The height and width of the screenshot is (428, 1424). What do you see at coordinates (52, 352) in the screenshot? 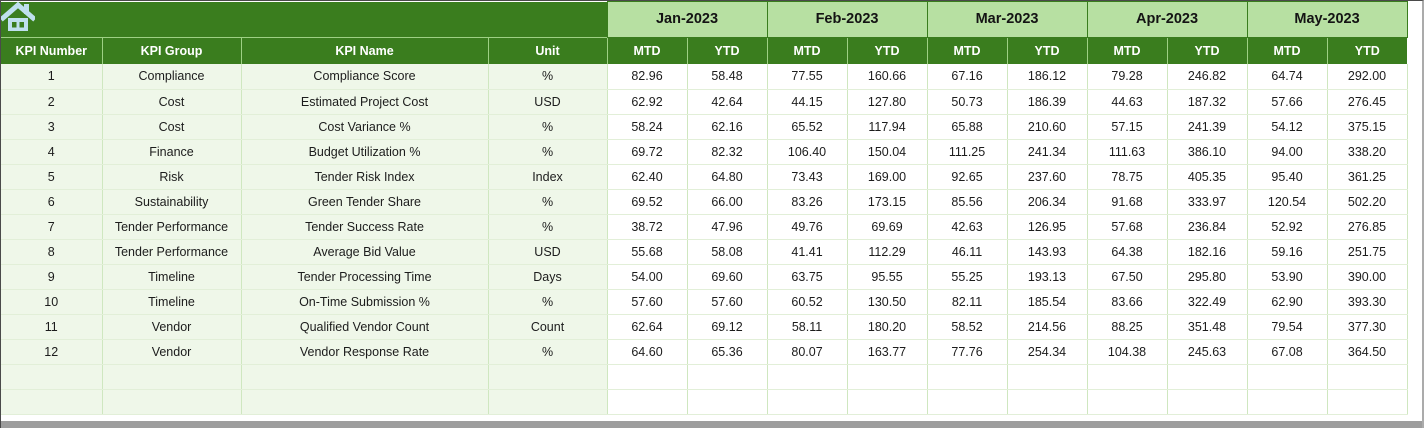
I see `kpi-number-cell: 12` at bounding box center [52, 352].